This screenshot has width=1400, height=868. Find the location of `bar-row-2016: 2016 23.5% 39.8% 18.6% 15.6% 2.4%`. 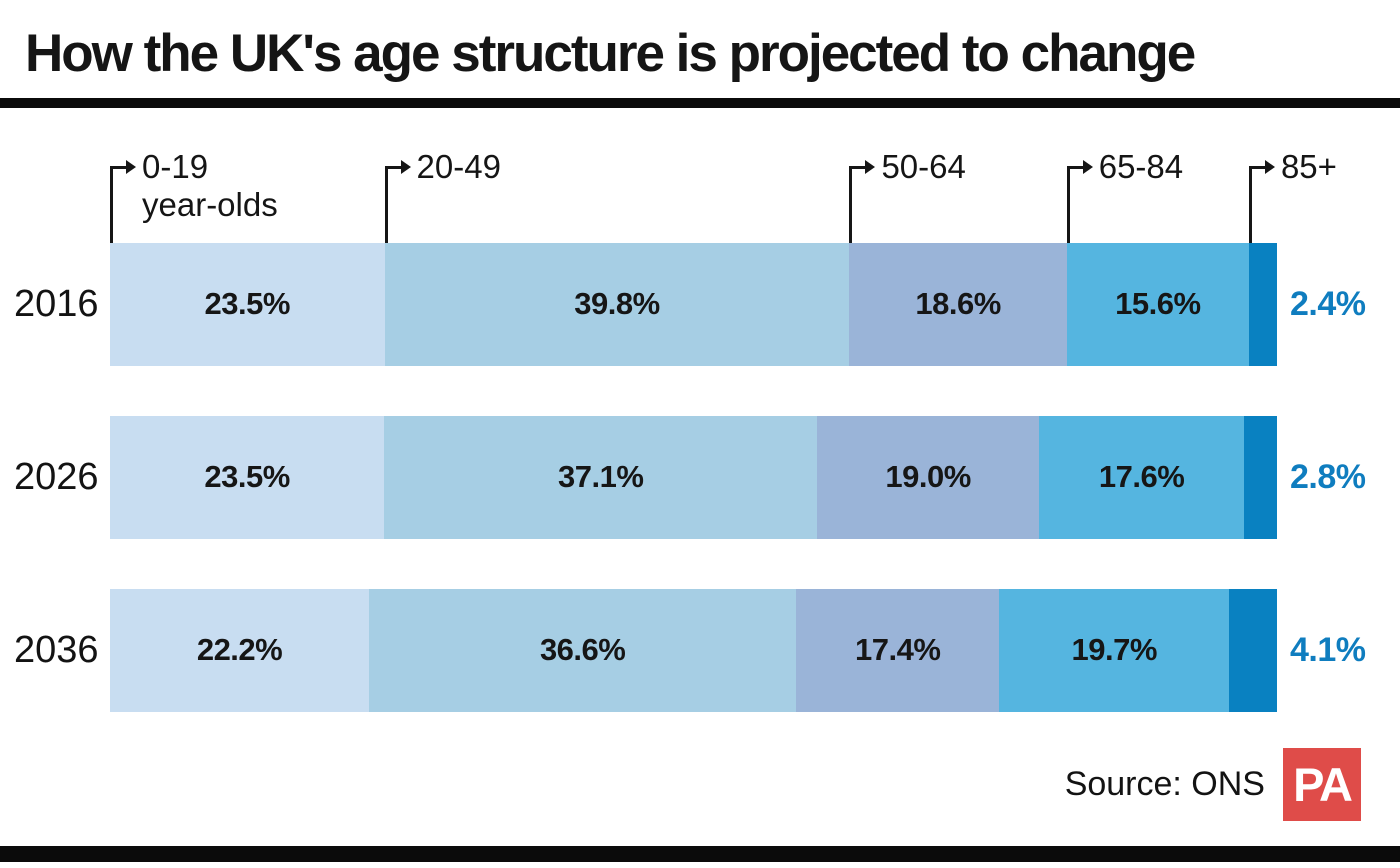

bar-row-2016: 2016 23.5% 39.8% 18.6% 15.6% 2.4% is located at coordinates (700, 304).